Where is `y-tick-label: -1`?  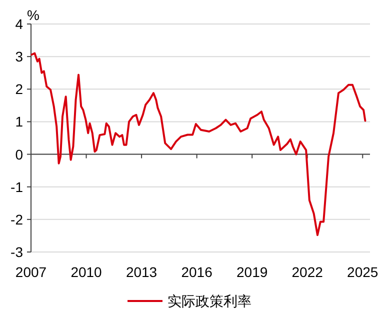
y-tick-label: -1 is located at coordinates (17, 186).